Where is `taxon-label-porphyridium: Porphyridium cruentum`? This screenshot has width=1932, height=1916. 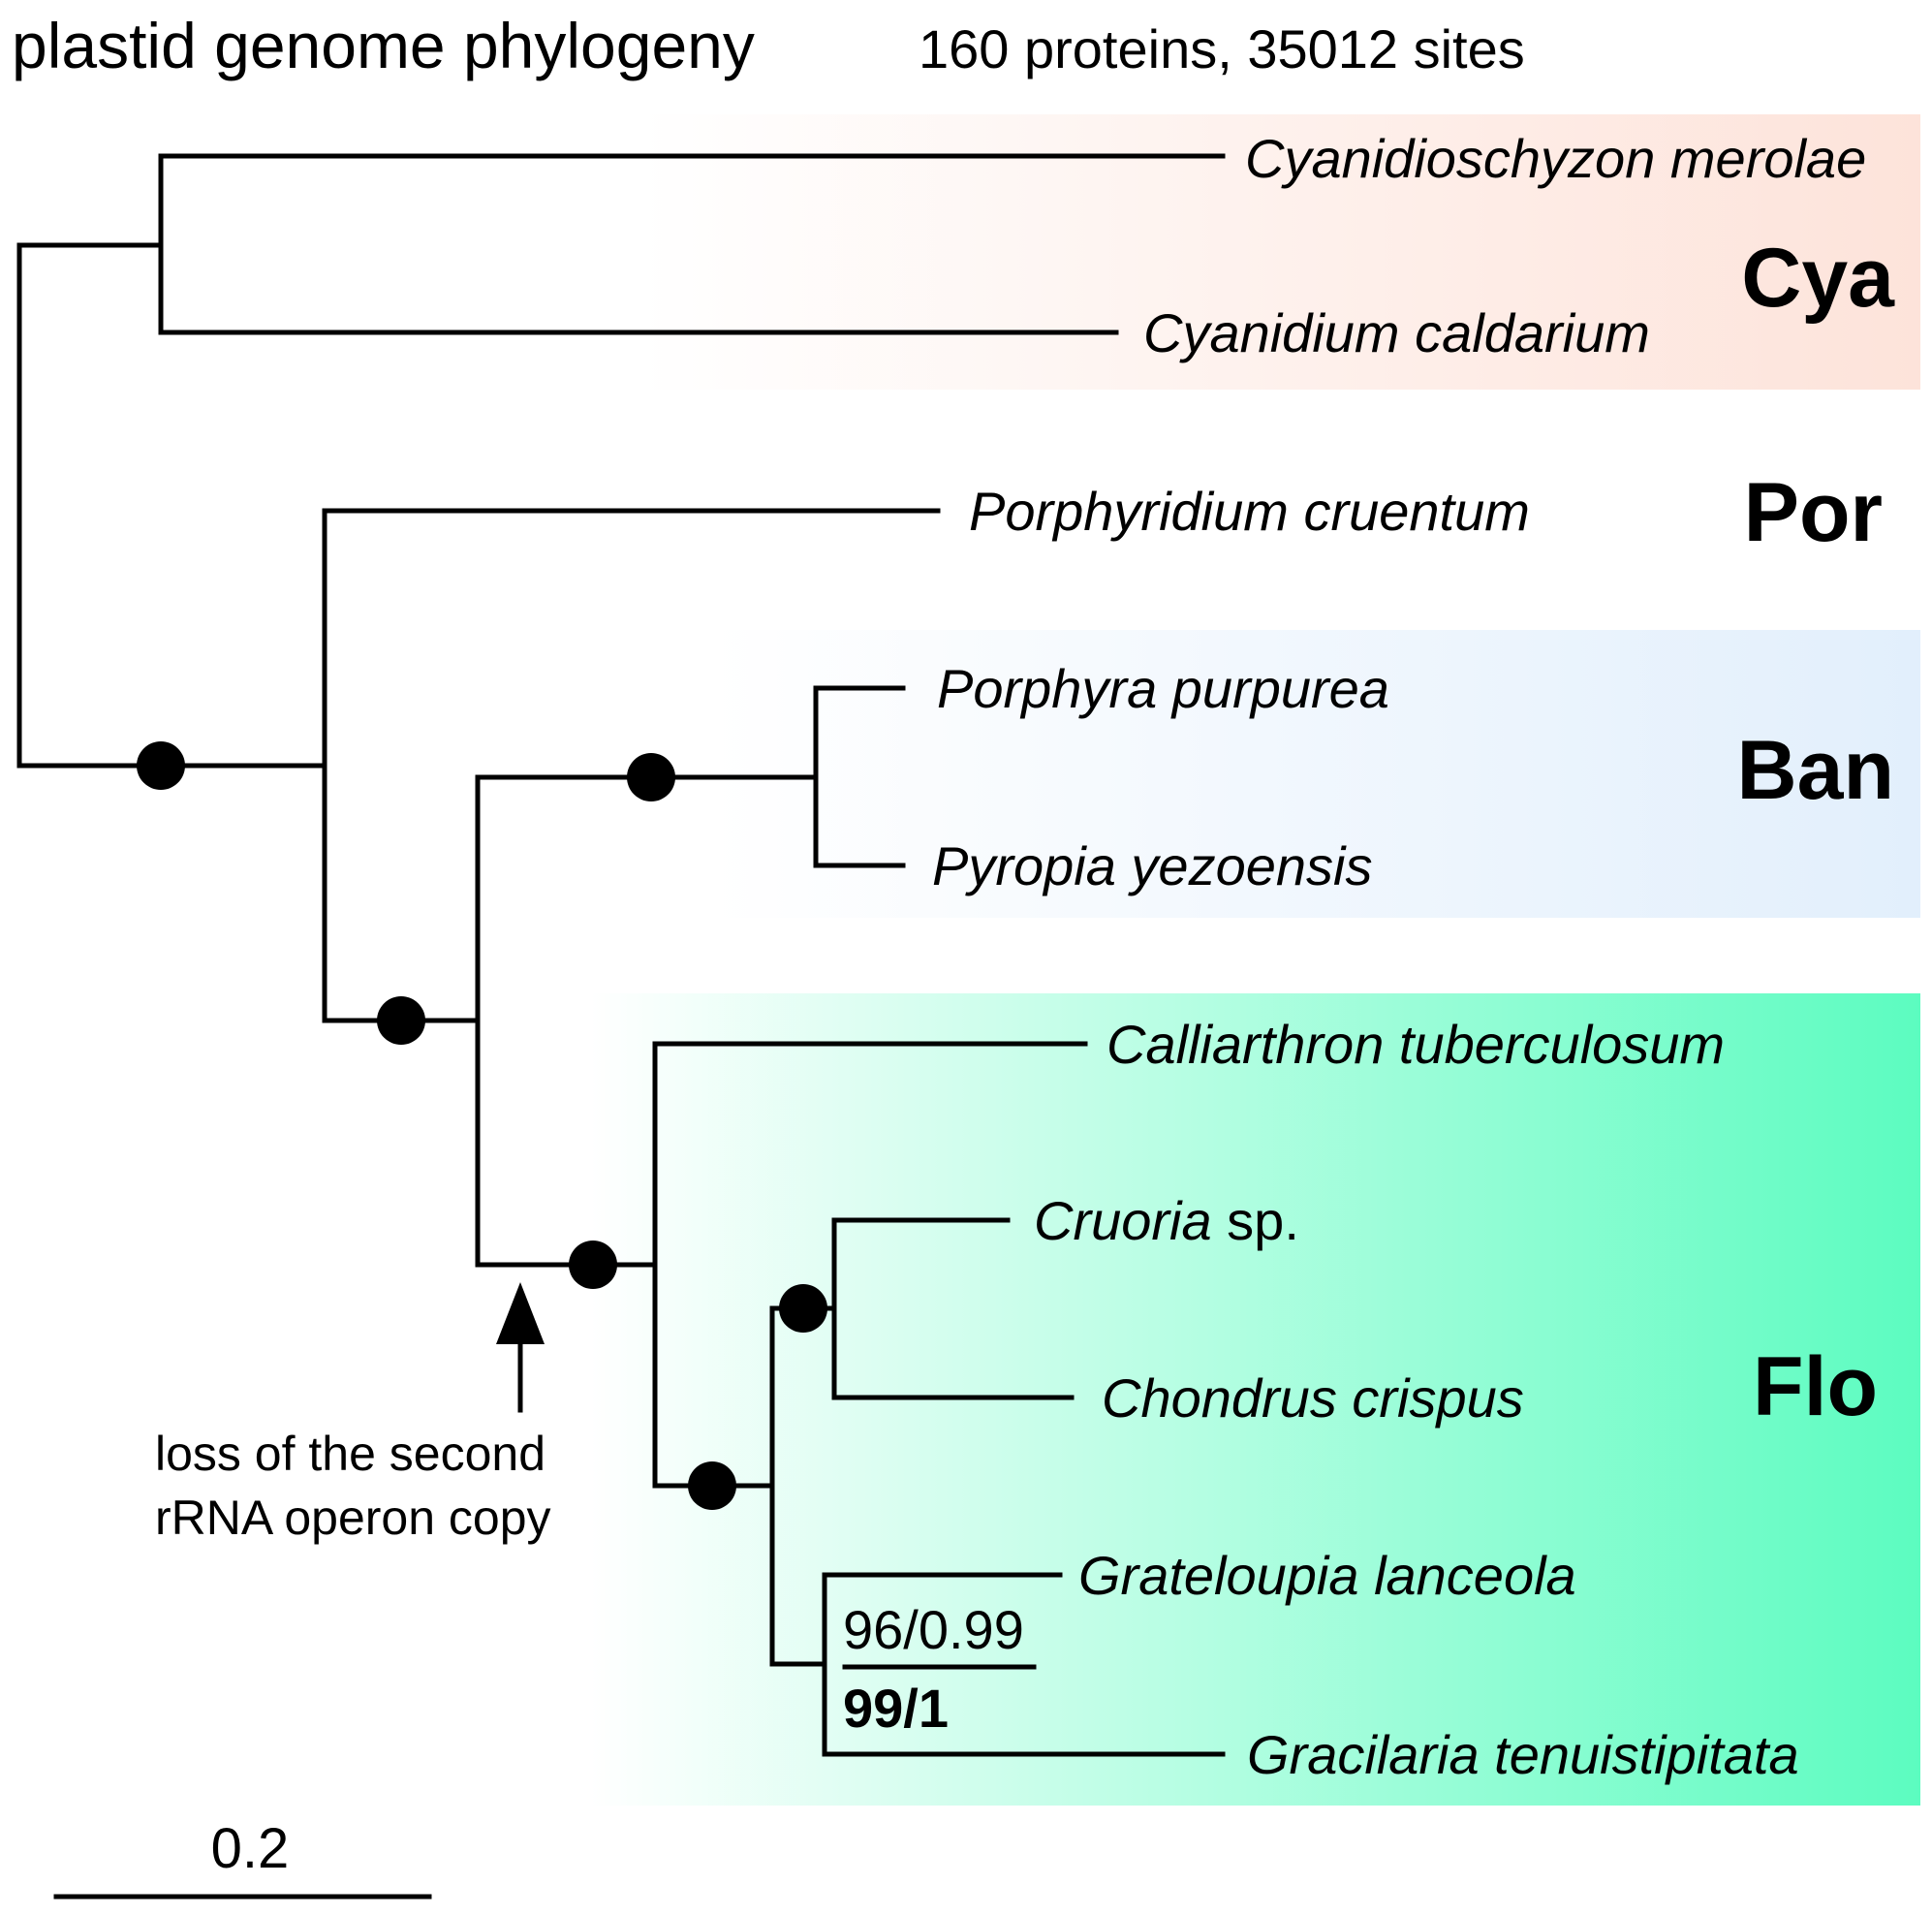
taxon-label-porphyridium: Porphyridium cruentum is located at coordinates (1250, 511).